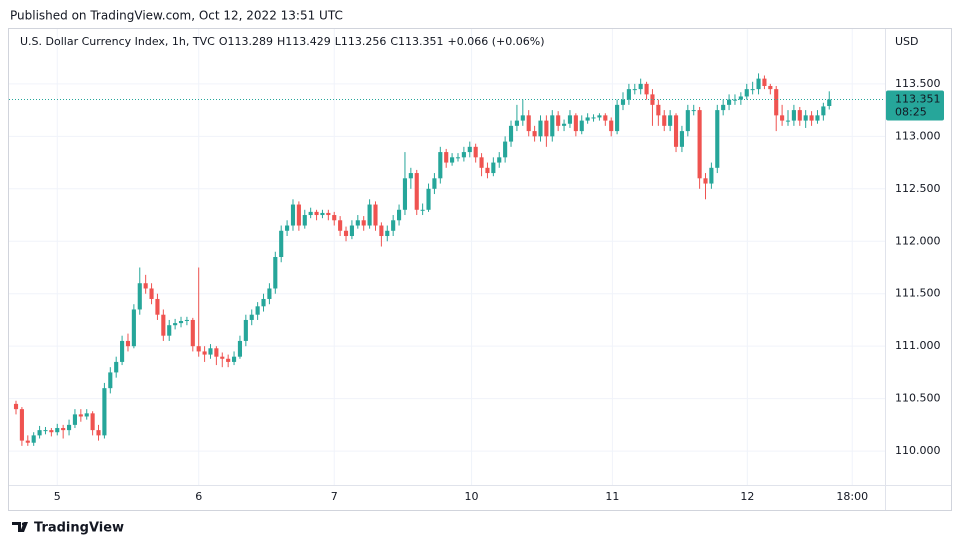 The height and width of the screenshot is (543, 960). What do you see at coordinates (416, 41) in the screenshot?
I see `legend-item: C113.351` at bounding box center [416, 41].